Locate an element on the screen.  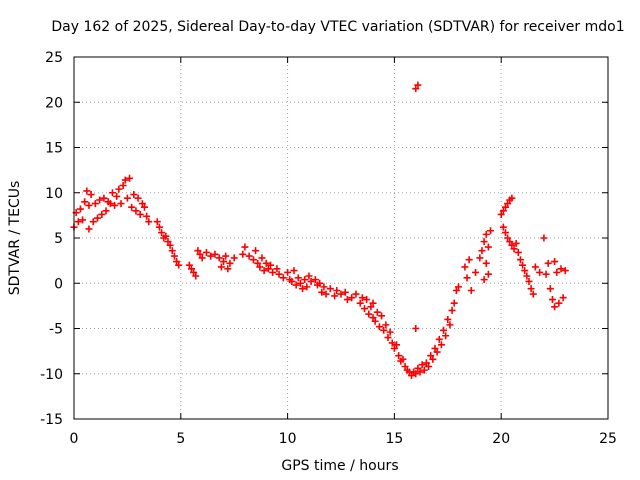
x-tick-label: 0 is located at coordinates (74, 439).